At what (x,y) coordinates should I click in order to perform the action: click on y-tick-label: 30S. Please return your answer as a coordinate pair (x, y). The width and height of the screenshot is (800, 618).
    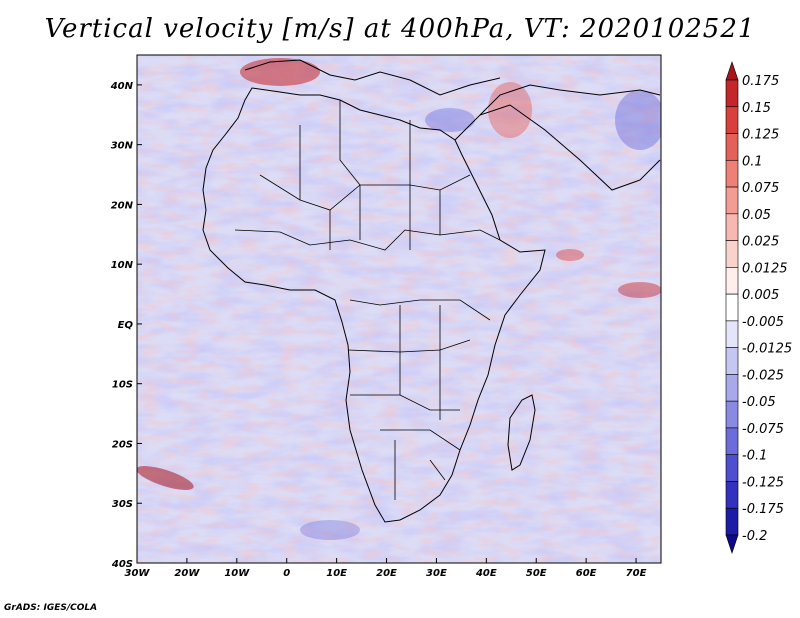
    Looking at the image, I should click on (122, 504).